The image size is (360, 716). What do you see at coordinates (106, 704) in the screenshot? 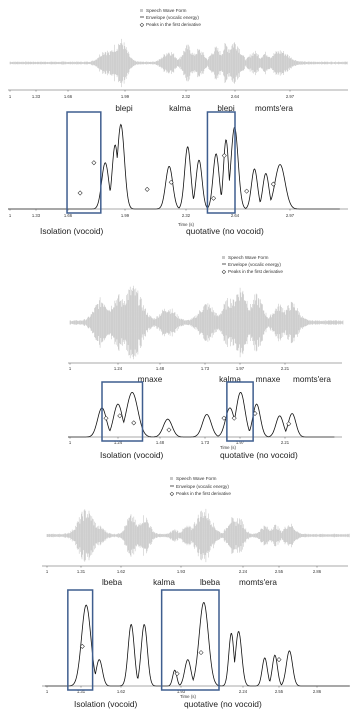
I see `box-caption-isolation: Isolation (vocoid)` at bounding box center [106, 704].